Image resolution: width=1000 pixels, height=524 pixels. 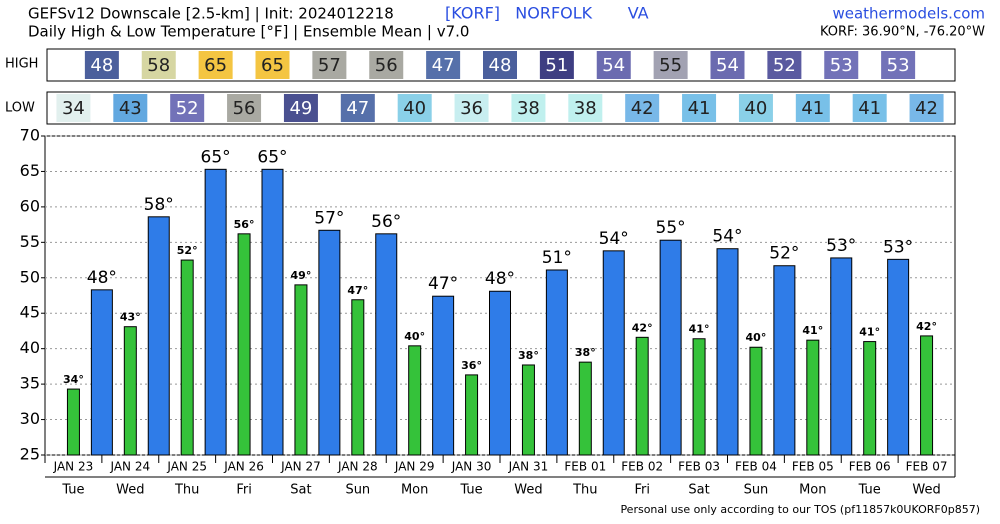 I want to click on value-label: 48°, so click(x=500, y=279).